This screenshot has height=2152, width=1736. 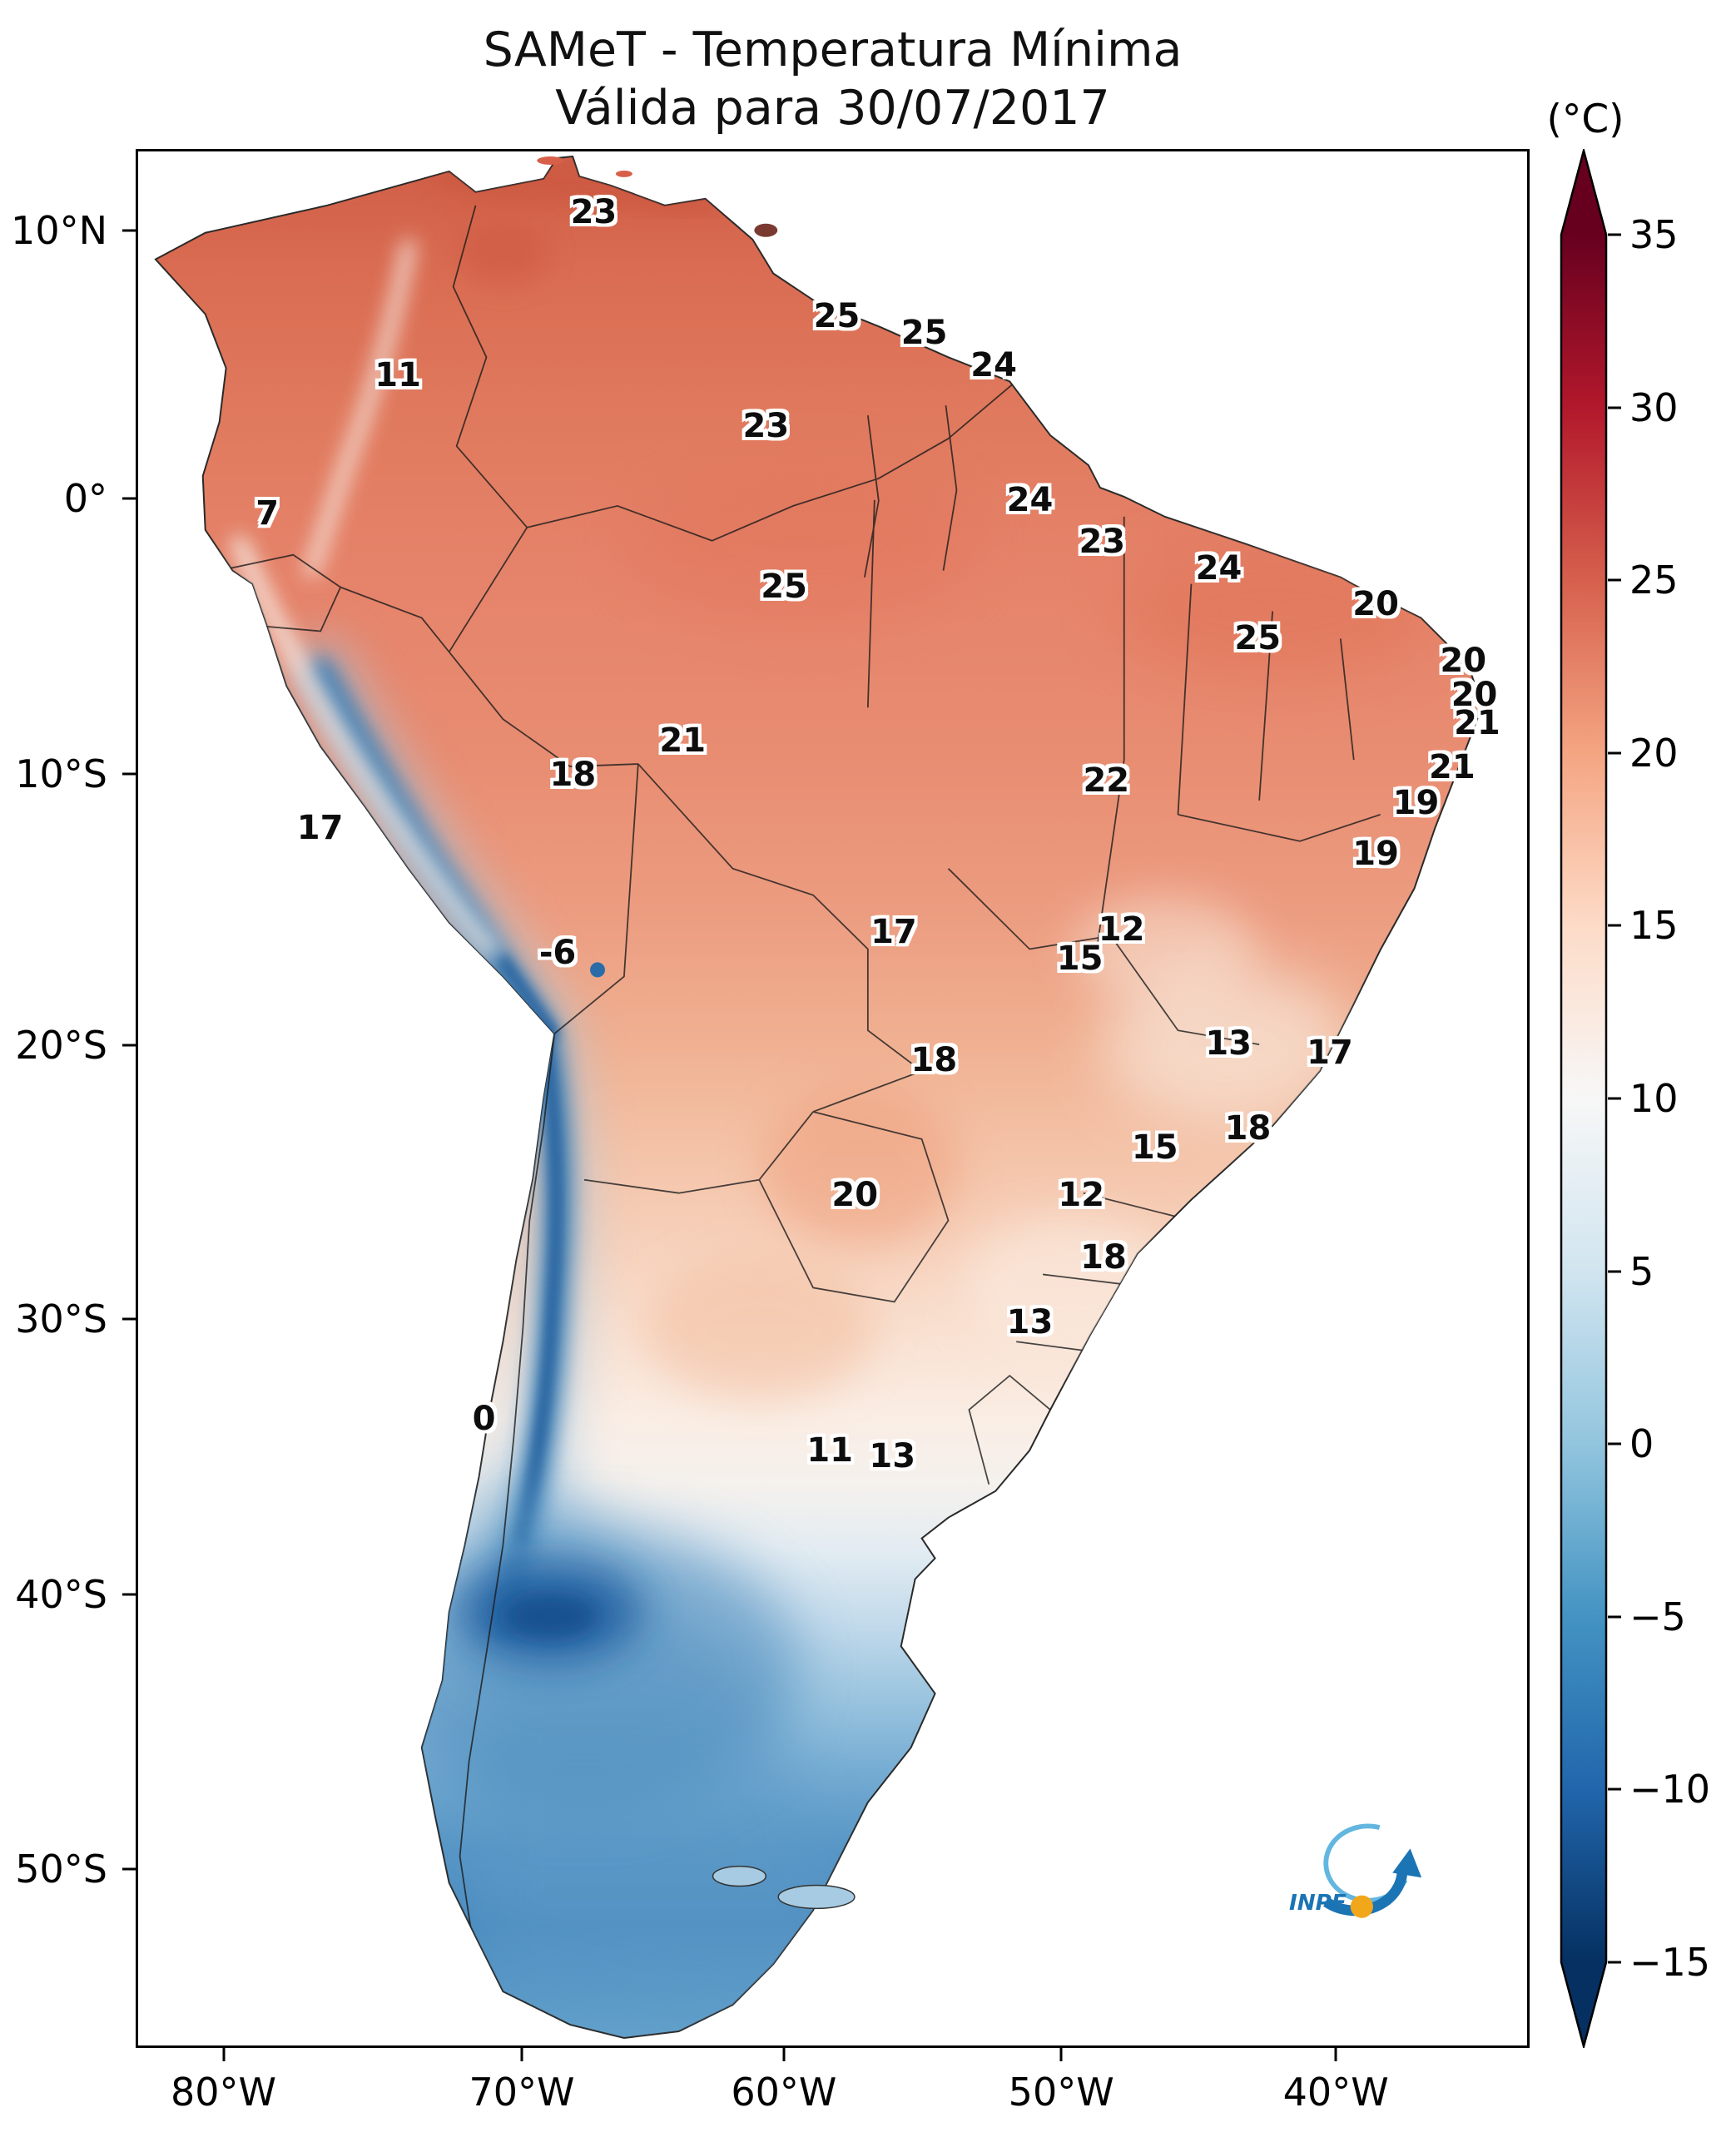 I want to click on colorbar-tick-label: 25, so click(x=1654, y=580).